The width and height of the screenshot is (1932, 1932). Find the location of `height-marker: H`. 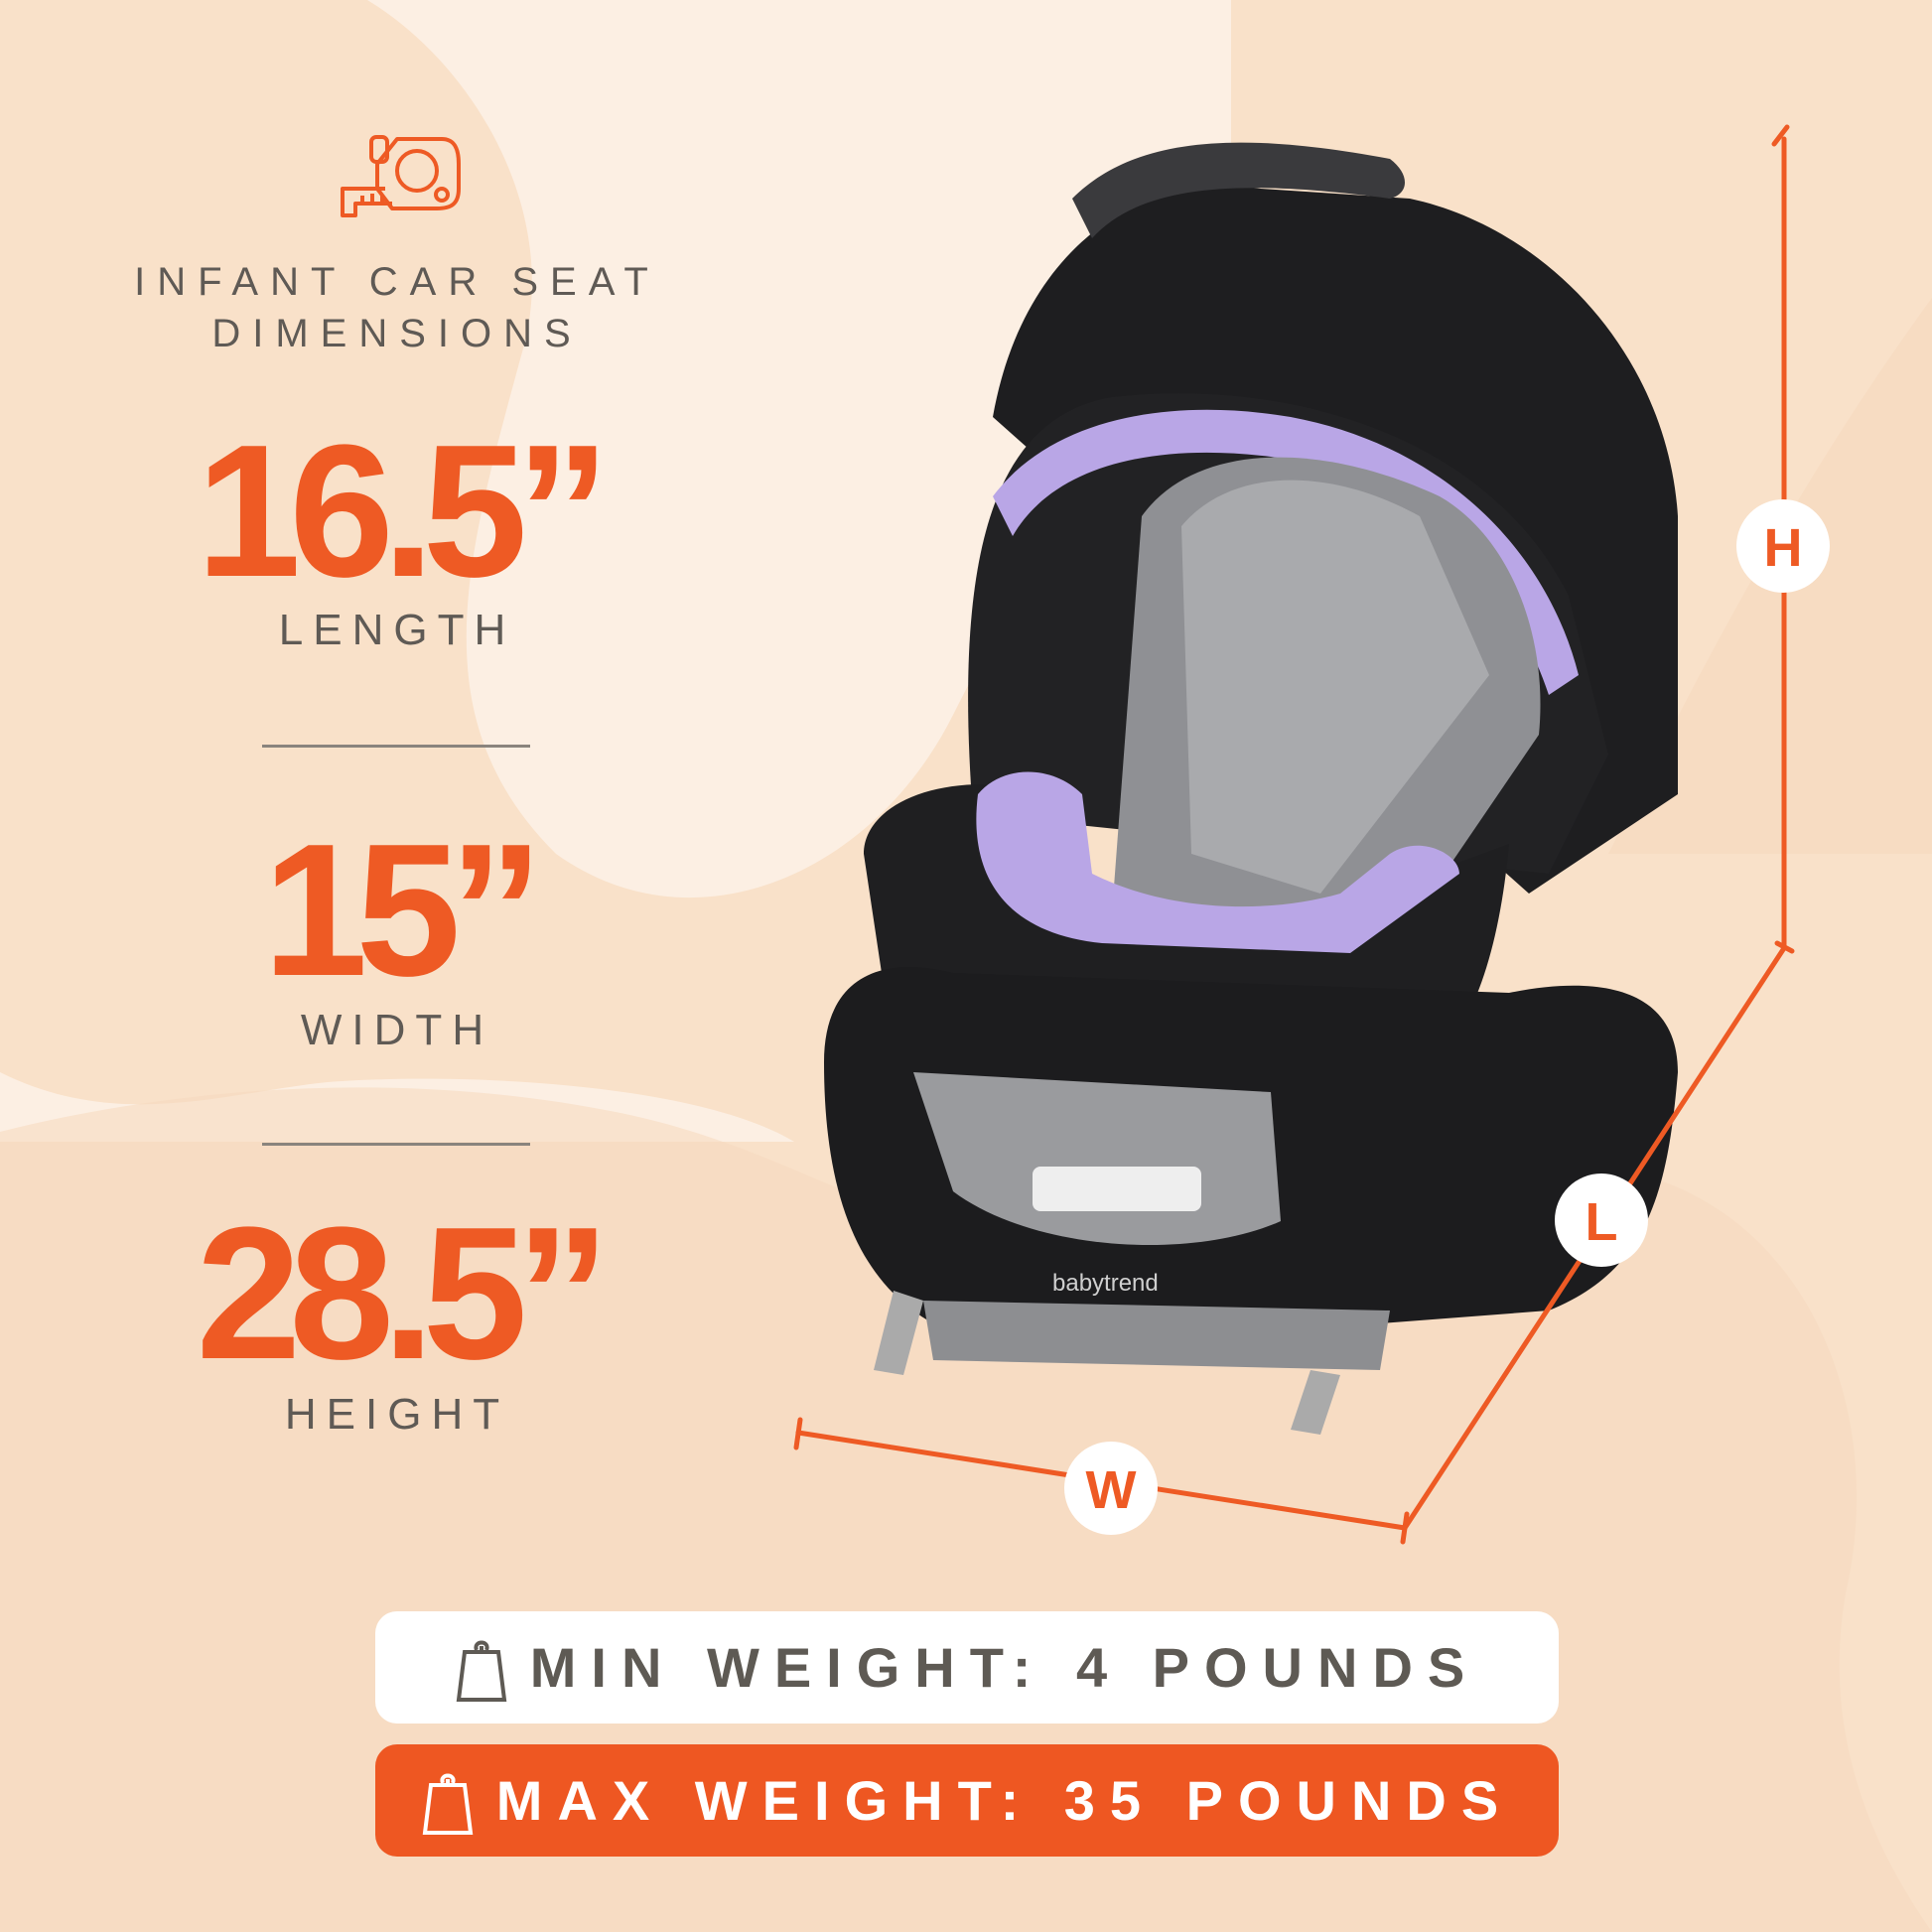

height-marker: H is located at coordinates (1783, 546).